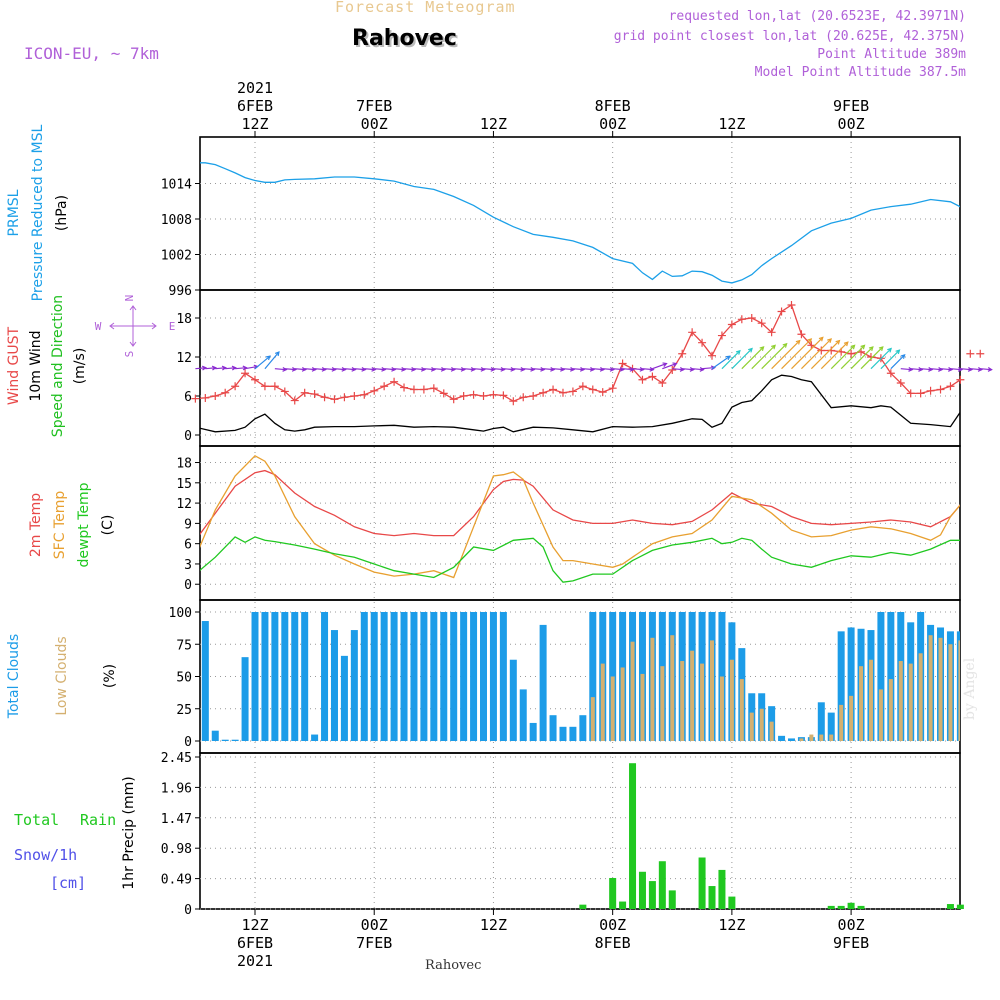  What do you see at coordinates (45, 855) in the screenshot?
I see `precip-label-snow: Snow/1h` at bounding box center [45, 855].